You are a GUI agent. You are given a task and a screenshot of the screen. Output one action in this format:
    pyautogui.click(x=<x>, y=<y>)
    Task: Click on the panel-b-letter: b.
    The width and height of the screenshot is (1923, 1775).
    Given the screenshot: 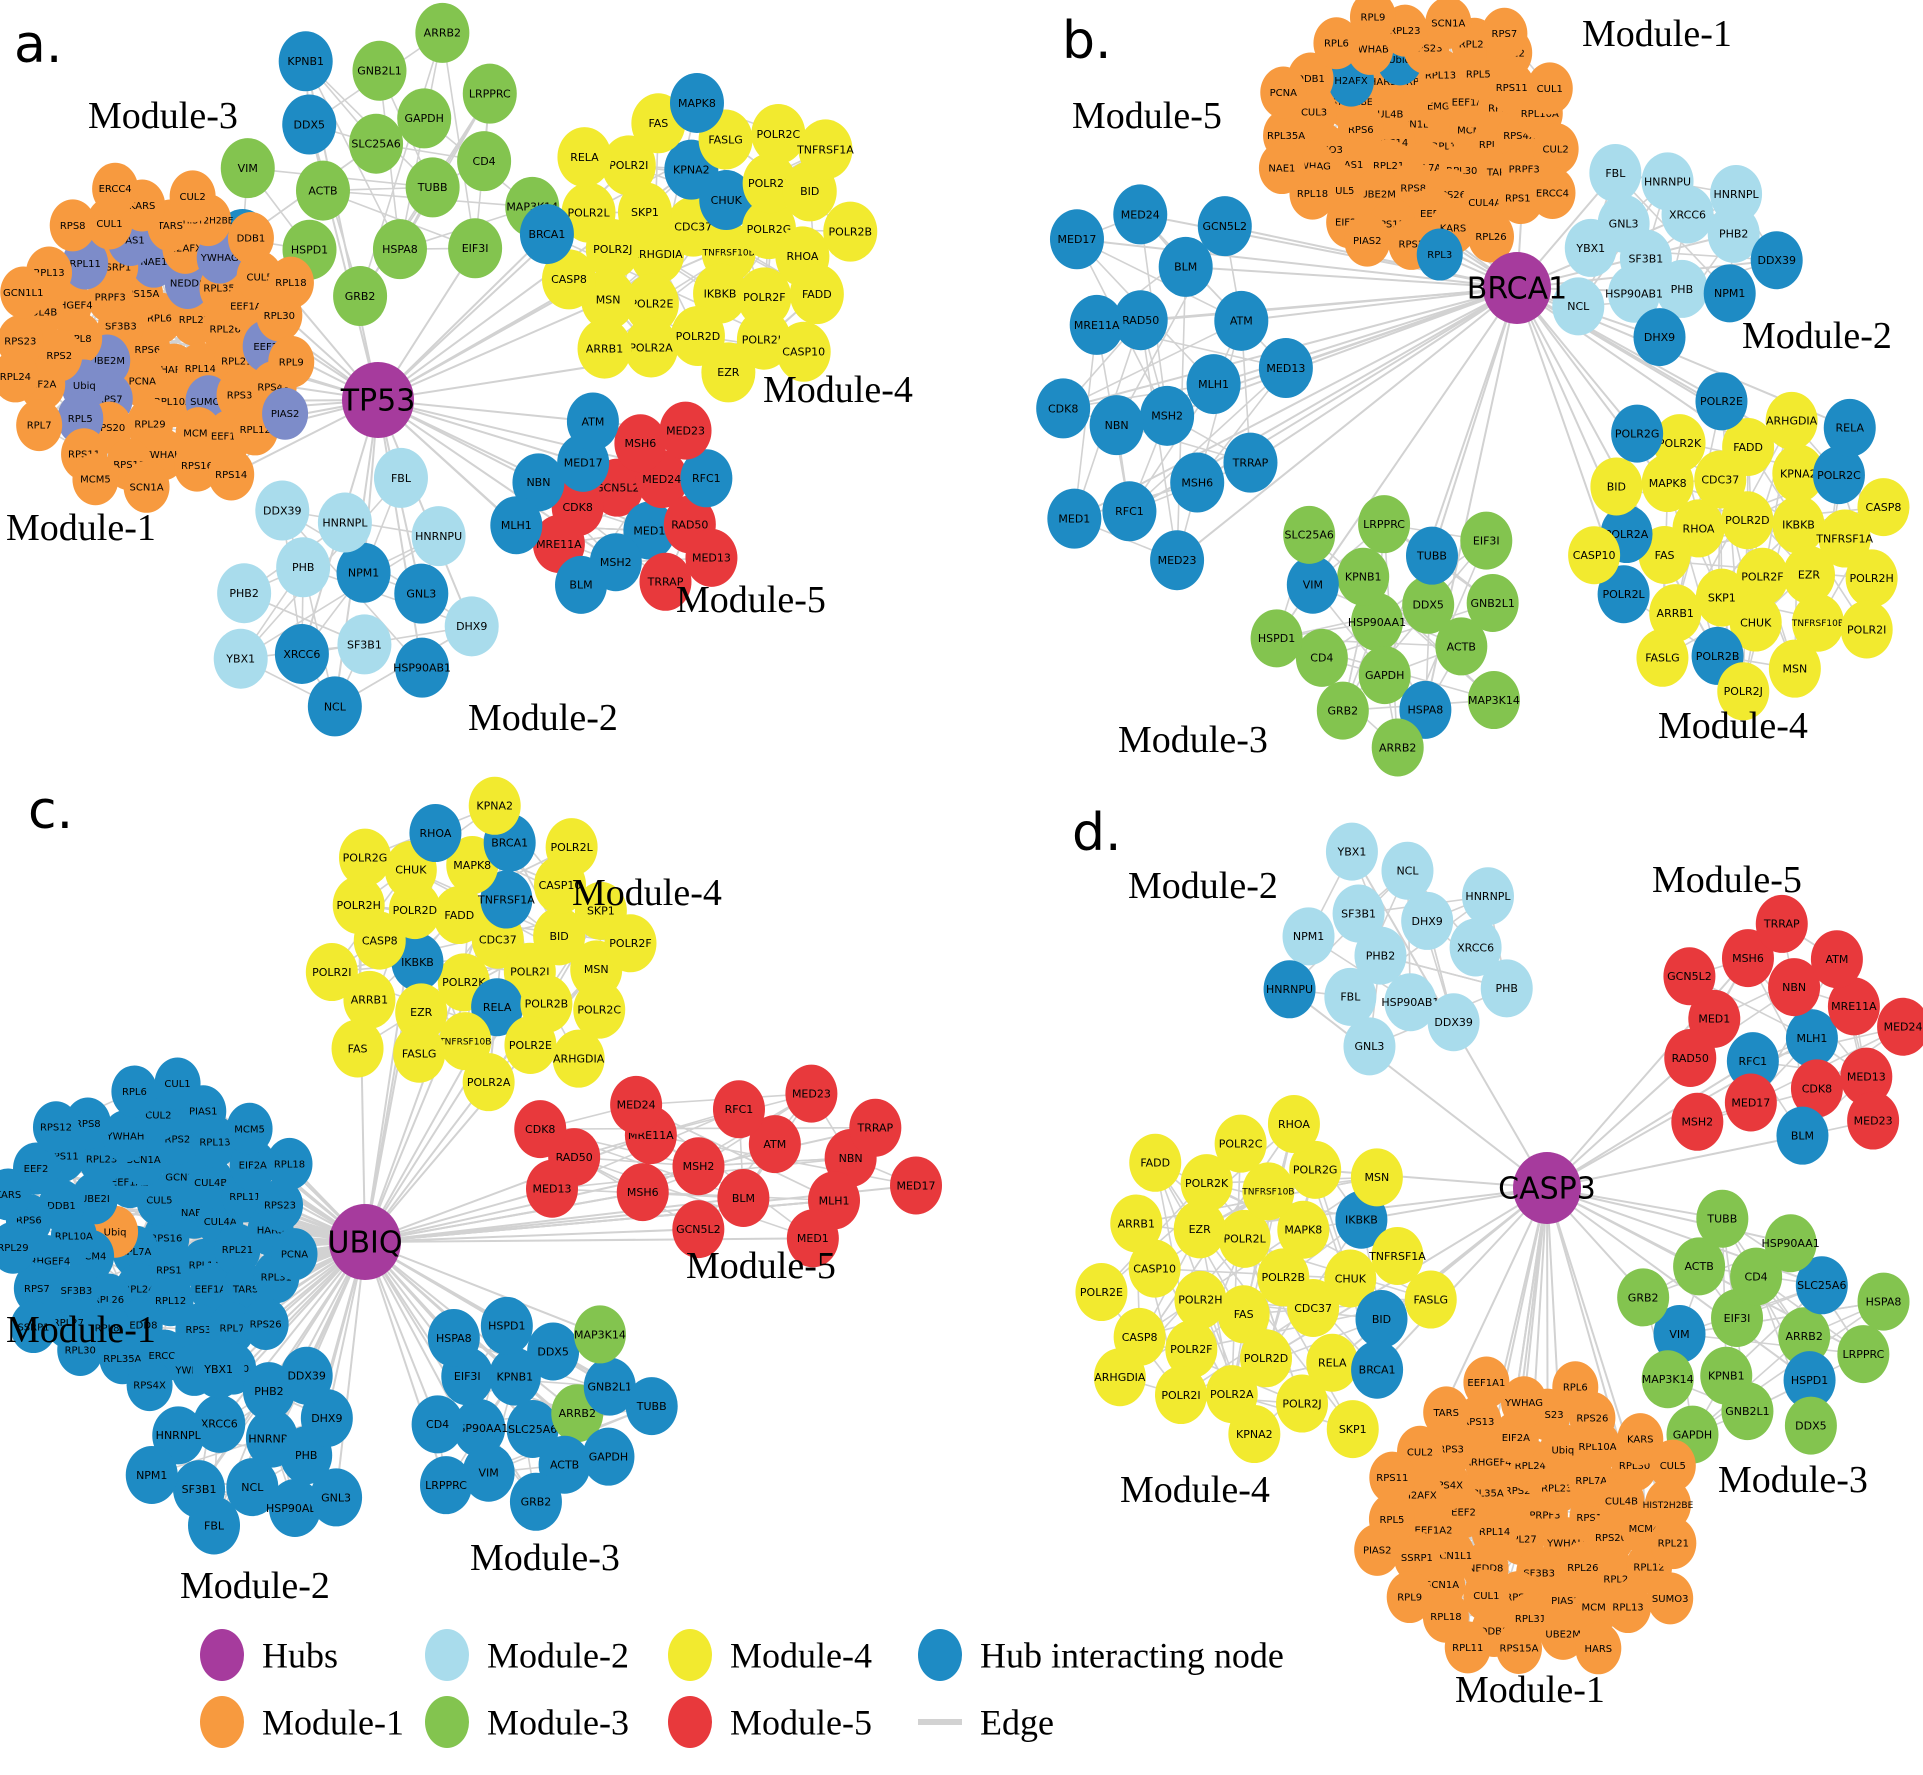 What is the action you would take?
    pyautogui.click(x=1087, y=41)
    